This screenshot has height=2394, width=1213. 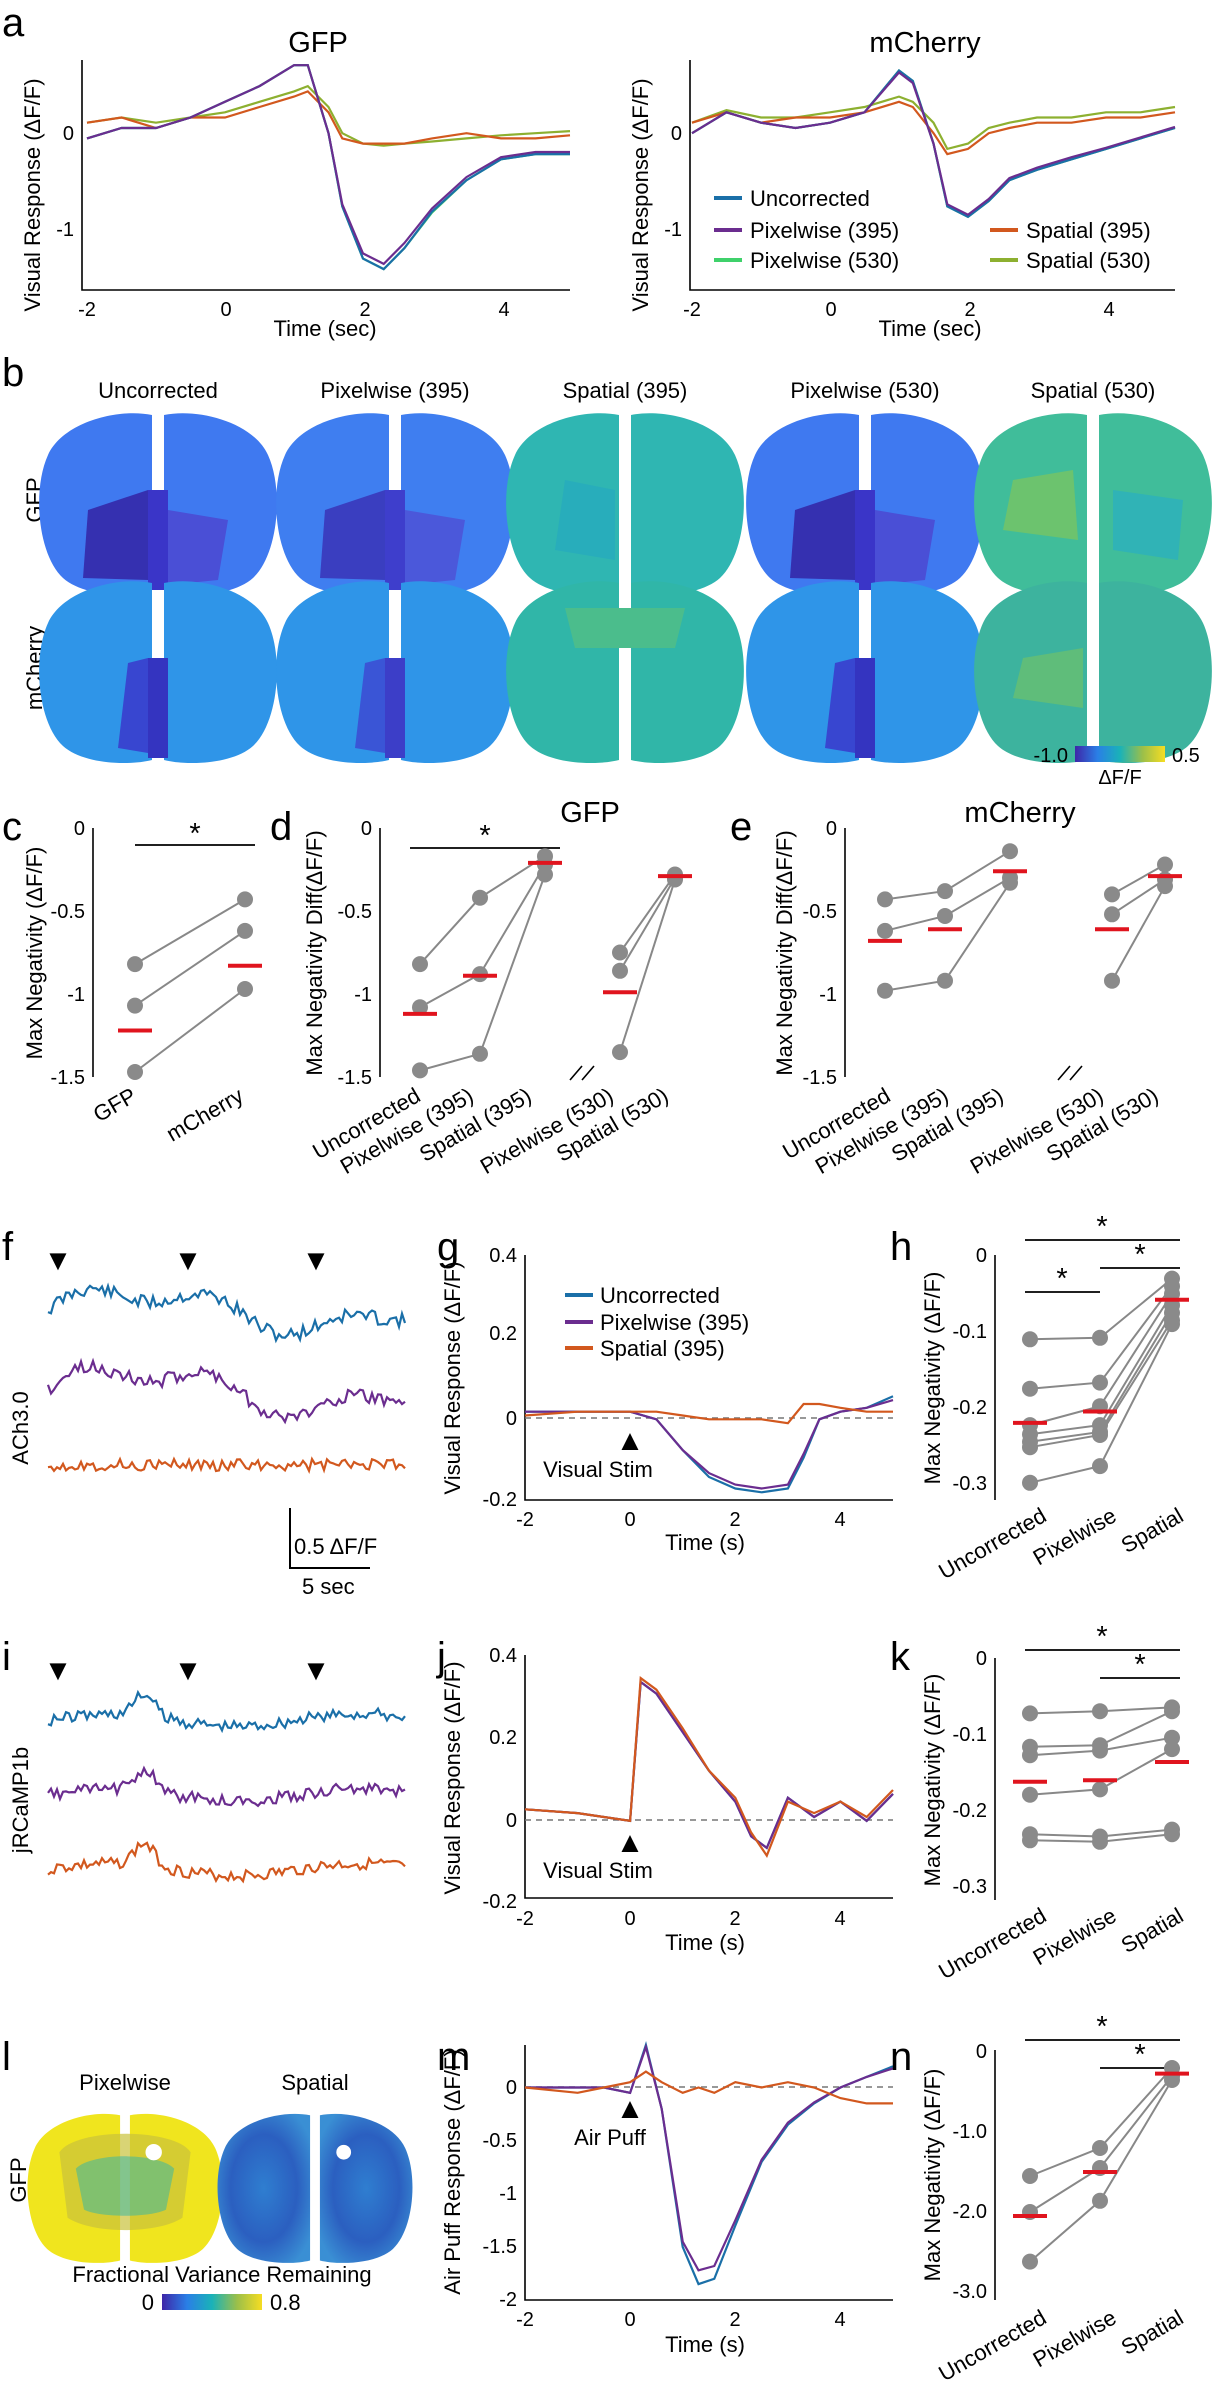 What do you see at coordinates (598, 1469) in the screenshot?
I see `g-annotation: Visual Stim` at bounding box center [598, 1469].